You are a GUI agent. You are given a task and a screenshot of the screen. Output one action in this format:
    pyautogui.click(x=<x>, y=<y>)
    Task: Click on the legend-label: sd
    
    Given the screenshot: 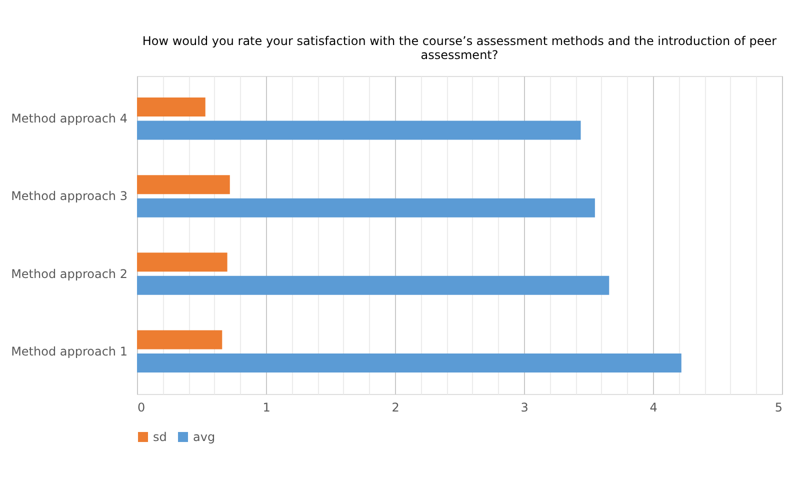 What is the action you would take?
    pyautogui.click(x=160, y=437)
    